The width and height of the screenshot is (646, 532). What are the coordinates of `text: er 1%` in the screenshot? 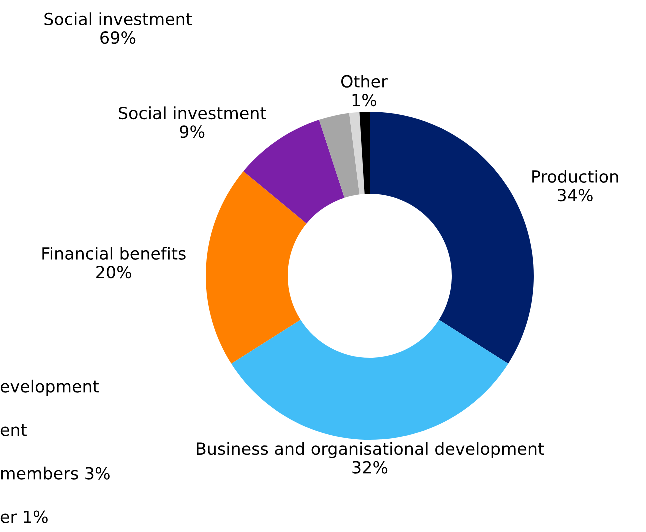 It's located at (24, 517).